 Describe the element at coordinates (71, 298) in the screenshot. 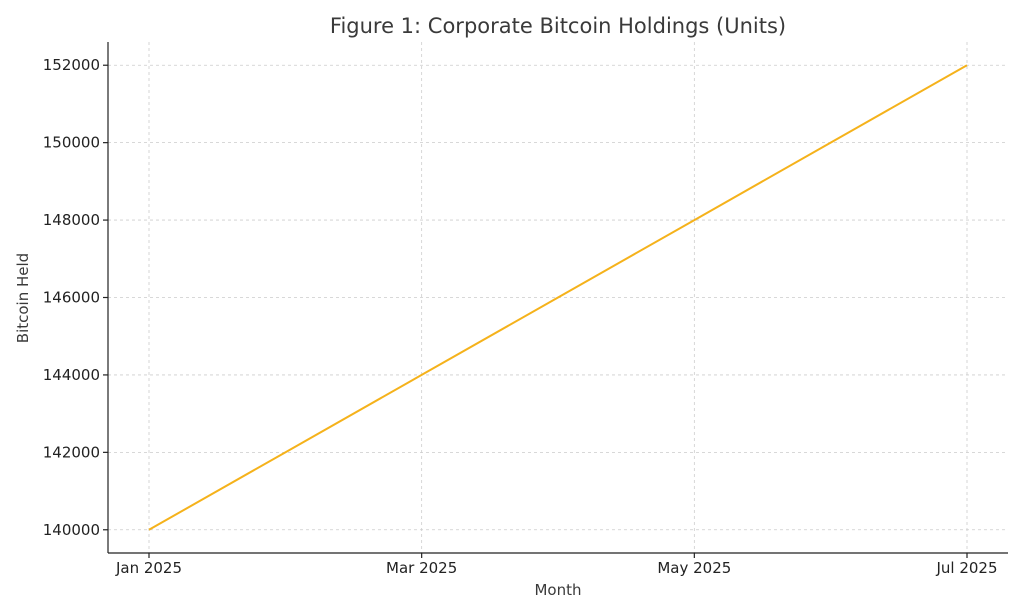

I see `y-tick-label: 146000` at that location.